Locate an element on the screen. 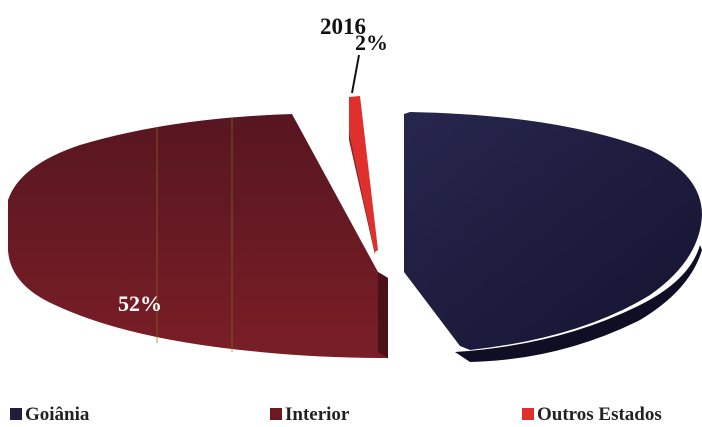 Image resolution: width=702 pixels, height=427 pixels. leader-line-outros-estados is located at coordinates (355, 74).